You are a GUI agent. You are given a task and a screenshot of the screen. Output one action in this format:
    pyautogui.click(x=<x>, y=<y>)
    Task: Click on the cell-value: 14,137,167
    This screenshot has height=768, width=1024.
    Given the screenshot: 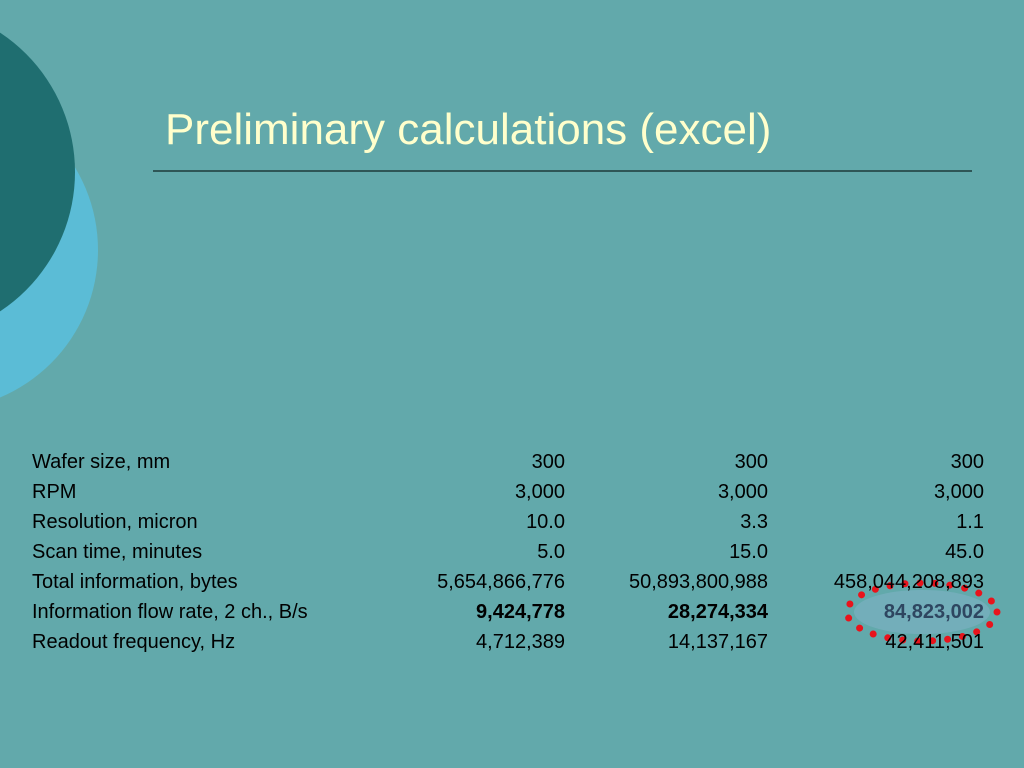 What is the action you would take?
    pyautogui.click(x=718, y=642)
    